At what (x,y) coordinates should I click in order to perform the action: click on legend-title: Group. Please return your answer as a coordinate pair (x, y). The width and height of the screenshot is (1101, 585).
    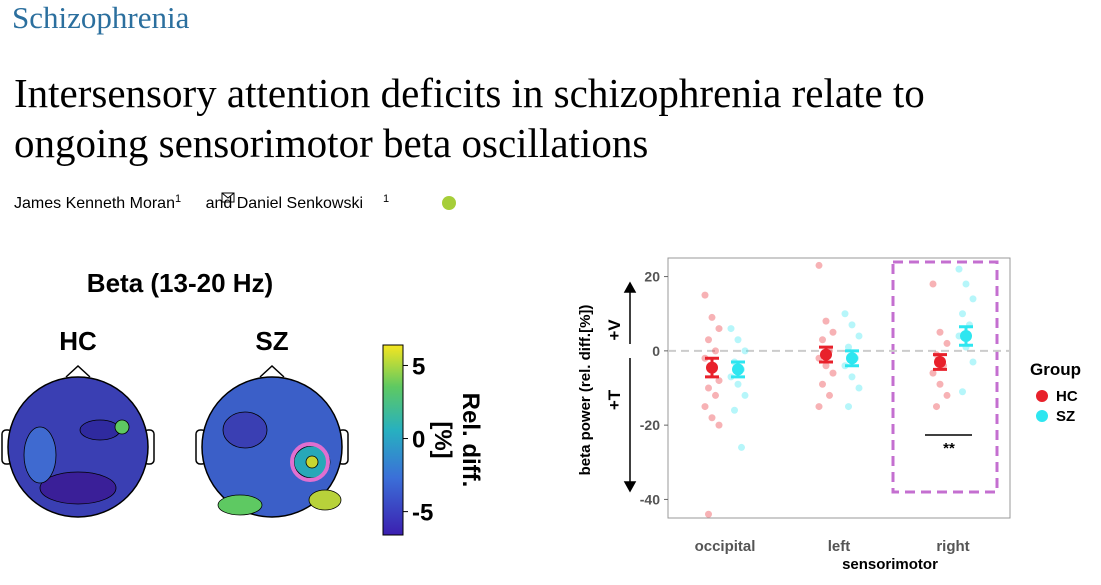
    Looking at the image, I should click on (1055, 369).